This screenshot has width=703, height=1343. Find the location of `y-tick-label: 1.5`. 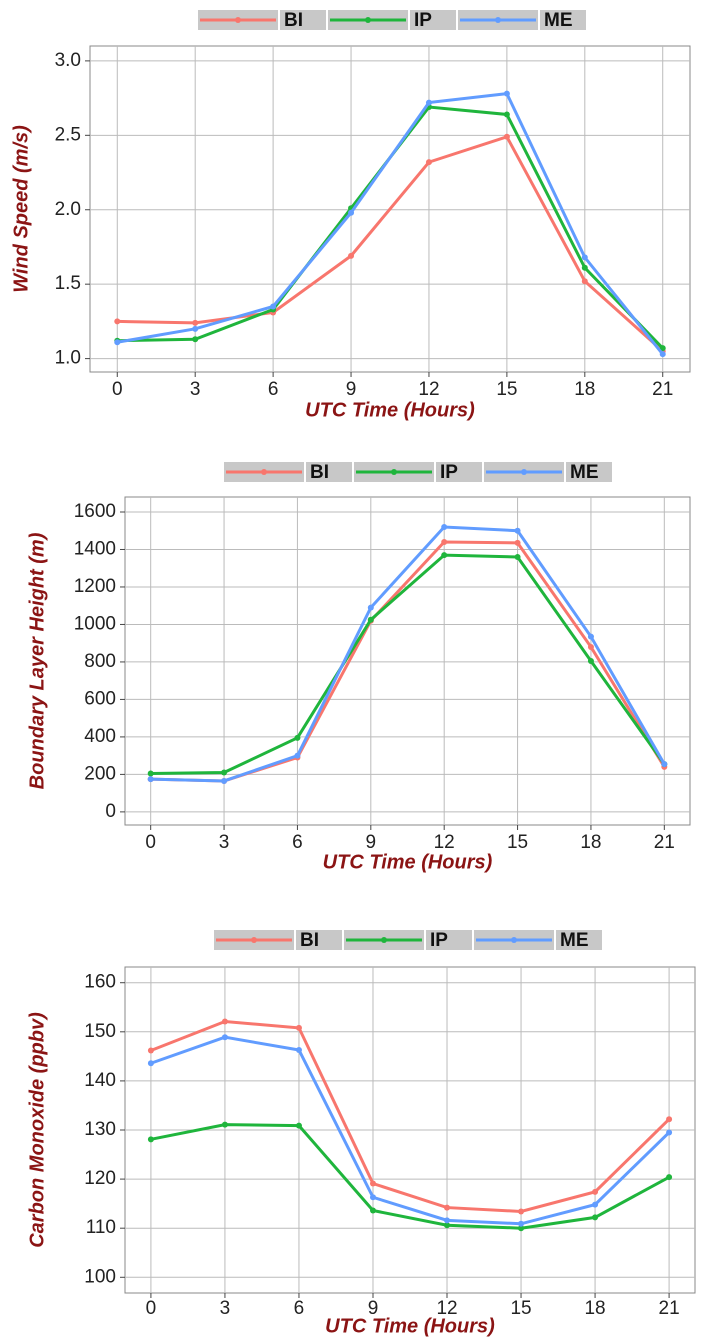

y-tick-label: 1.5 is located at coordinates (68, 283).